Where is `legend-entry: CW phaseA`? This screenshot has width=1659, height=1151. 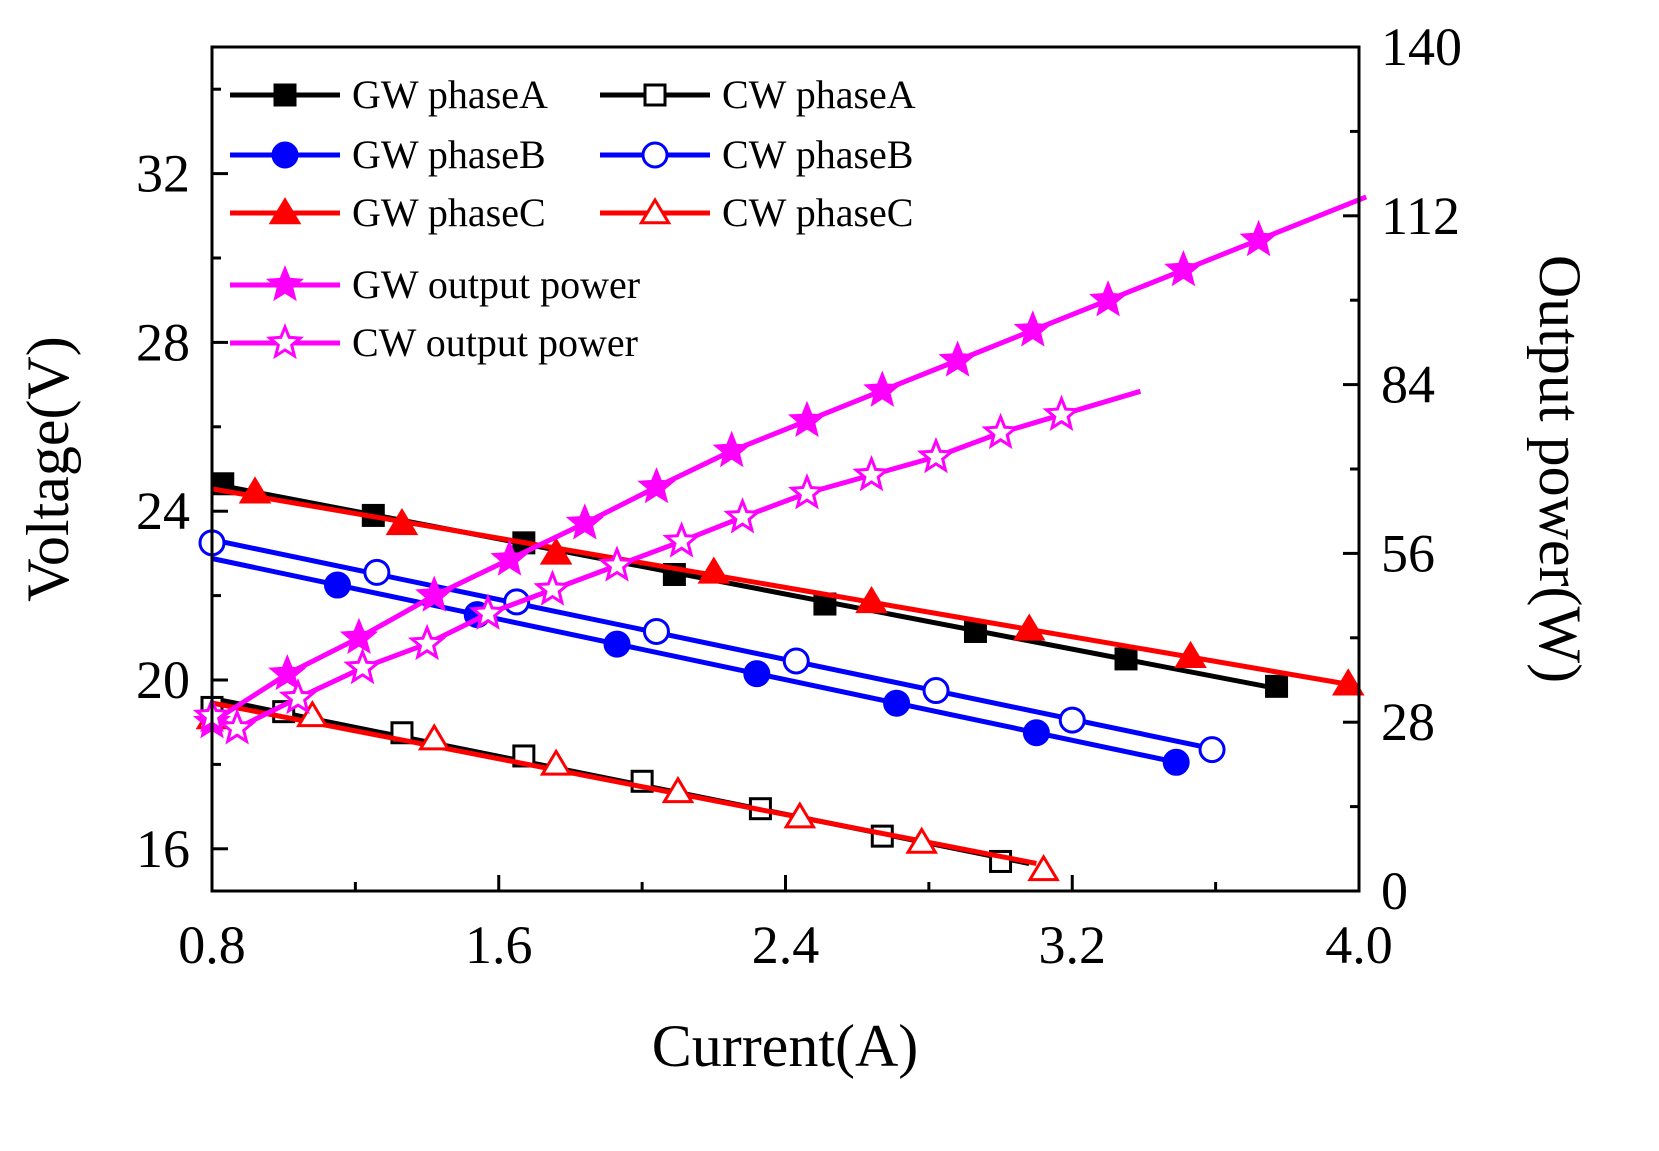
legend-entry: CW phaseA is located at coordinates (758, 94).